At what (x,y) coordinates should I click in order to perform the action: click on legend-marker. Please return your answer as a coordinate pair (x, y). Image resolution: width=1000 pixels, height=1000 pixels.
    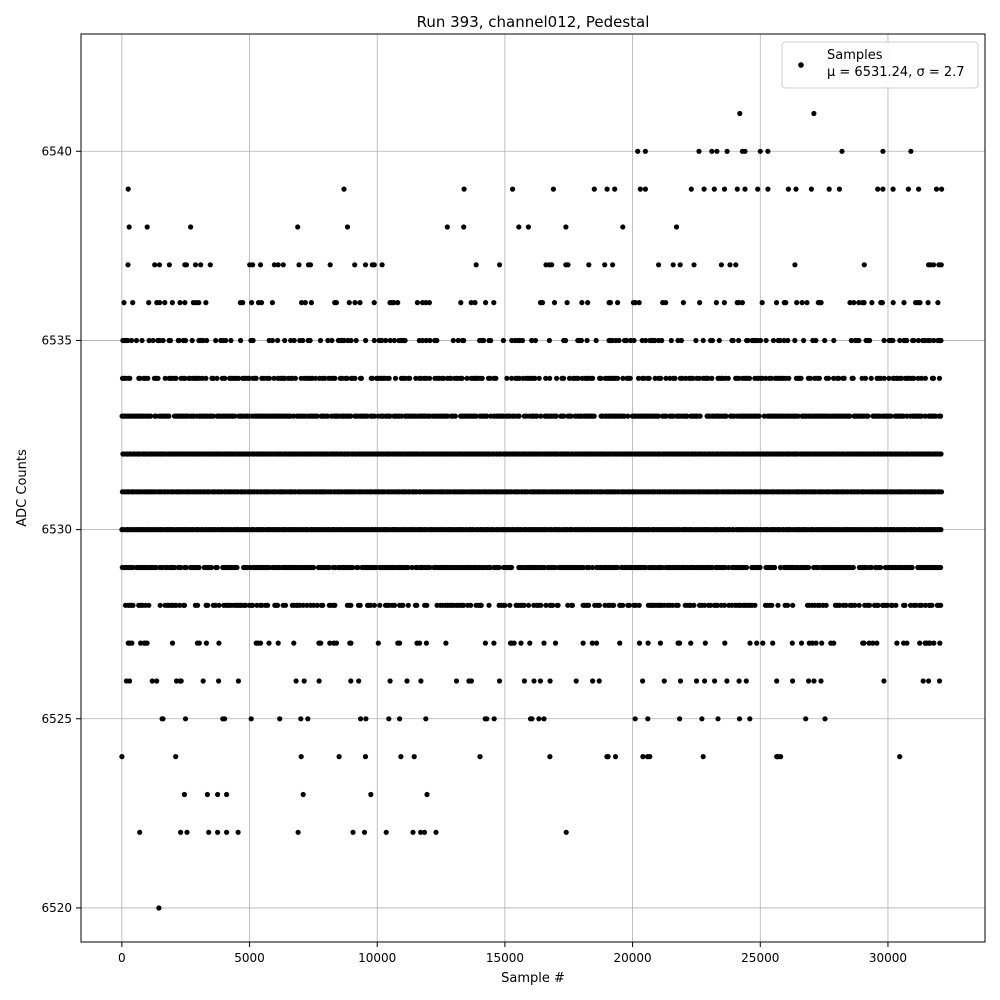
    Looking at the image, I should click on (801, 65).